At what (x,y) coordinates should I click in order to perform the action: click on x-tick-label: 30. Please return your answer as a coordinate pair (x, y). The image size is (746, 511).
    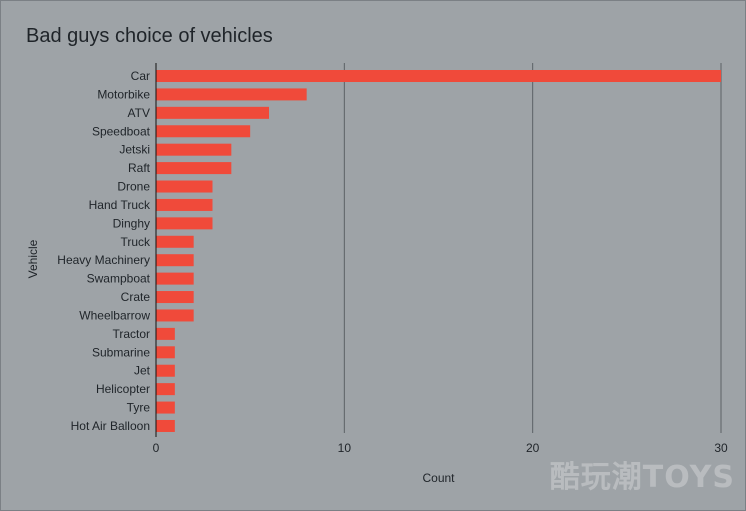
    Looking at the image, I should click on (721, 448).